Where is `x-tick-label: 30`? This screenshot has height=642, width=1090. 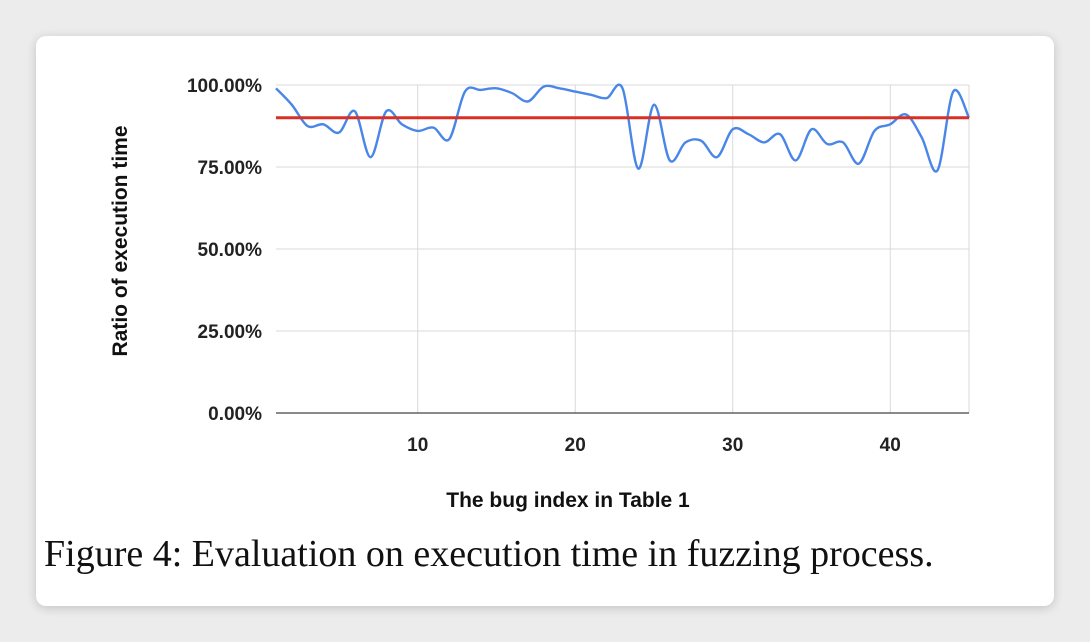 x-tick-label: 30 is located at coordinates (732, 445).